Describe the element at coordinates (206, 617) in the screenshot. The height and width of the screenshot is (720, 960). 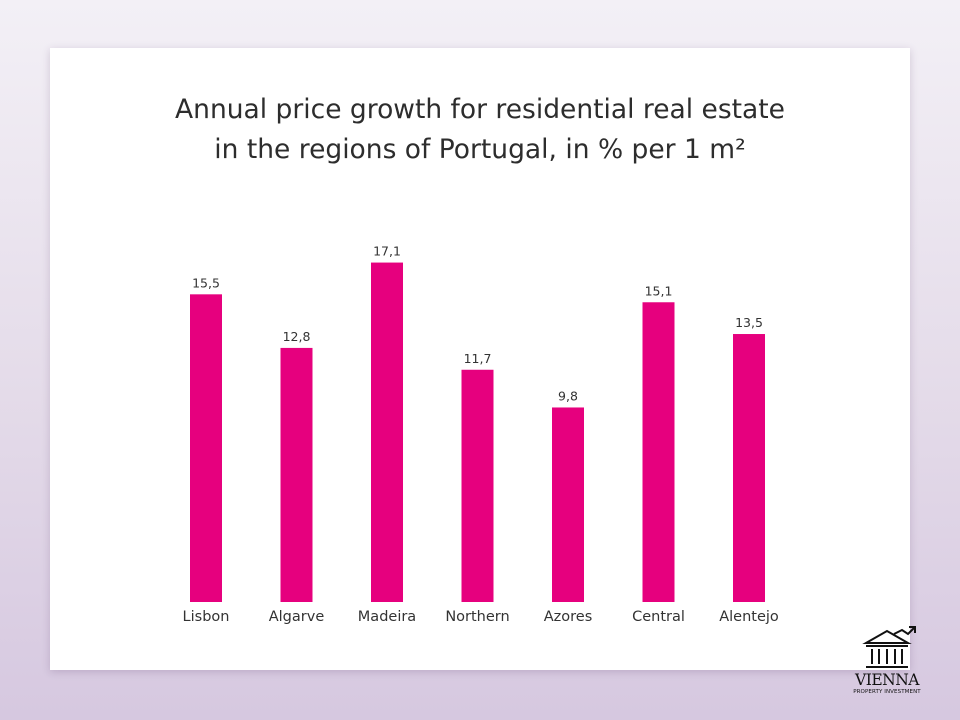
I see `category-label-lisbon: Lisbon` at that location.